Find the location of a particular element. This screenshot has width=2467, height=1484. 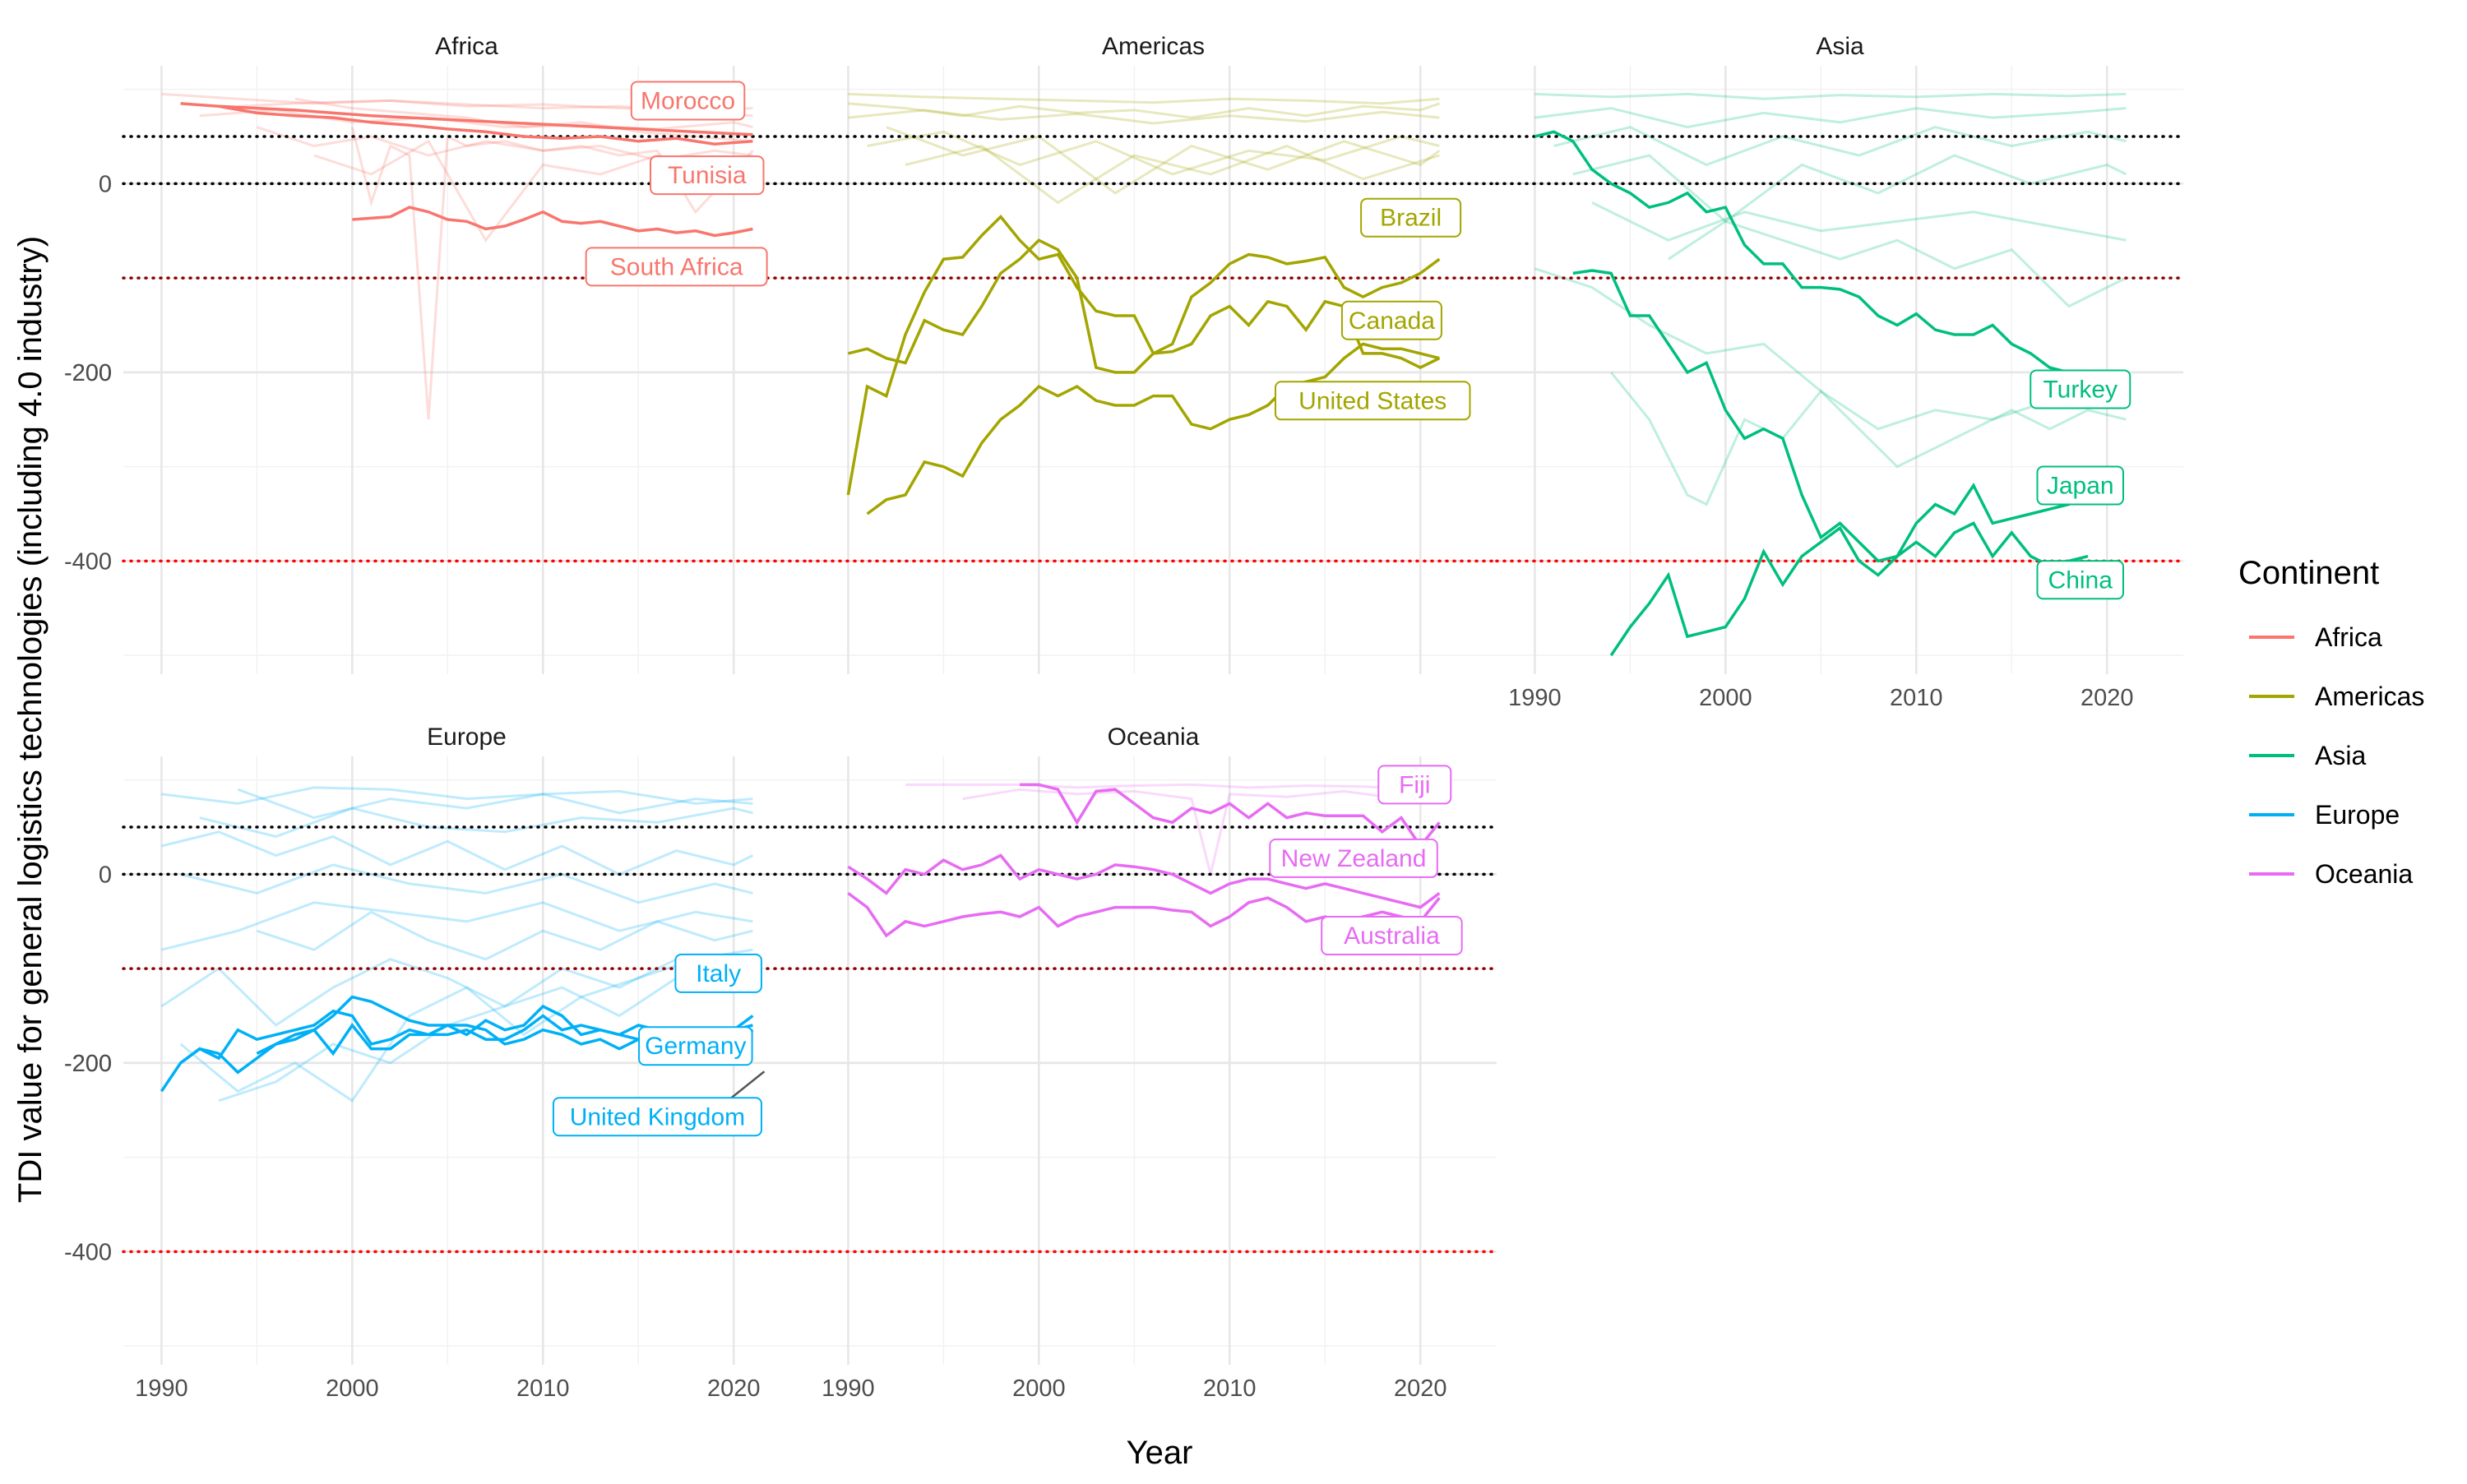

legend-title: Continent is located at coordinates (2309, 573).